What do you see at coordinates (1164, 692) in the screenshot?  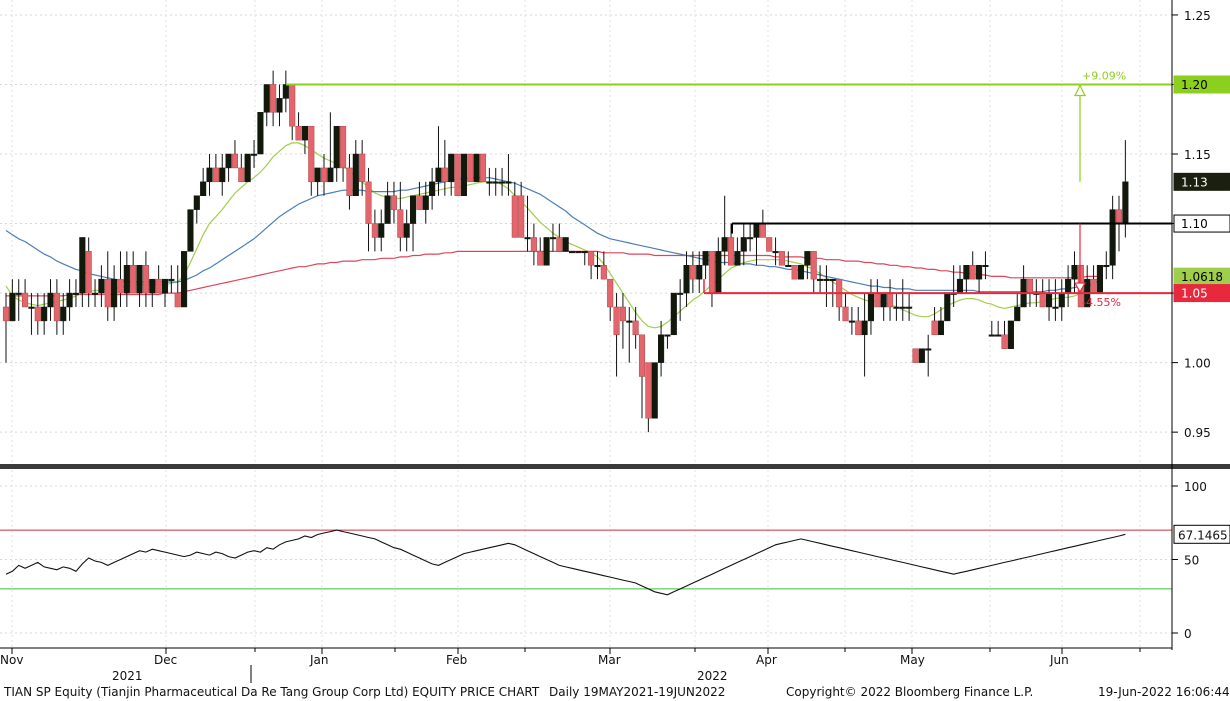 I see `footer-timestamp: 19-Jun-2022 16:06:44` at bounding box center [1164, 692].